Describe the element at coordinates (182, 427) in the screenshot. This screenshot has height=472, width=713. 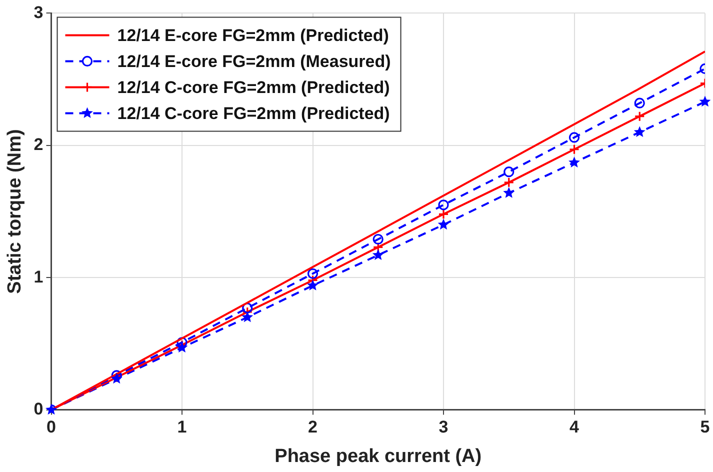
I see `x-tick-label: 1` at that location.